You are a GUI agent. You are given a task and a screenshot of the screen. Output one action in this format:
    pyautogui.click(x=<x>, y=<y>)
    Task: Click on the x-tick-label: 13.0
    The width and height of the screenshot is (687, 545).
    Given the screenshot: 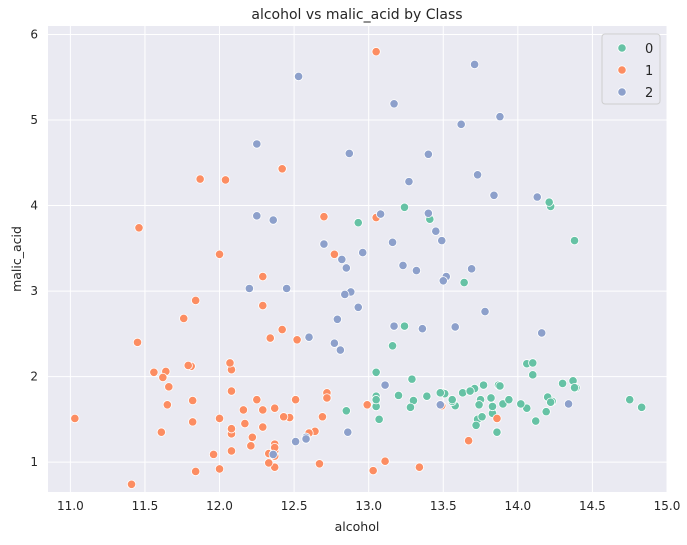 What is the action you would take?
    pyautogui.click(x=368, y=506)
    